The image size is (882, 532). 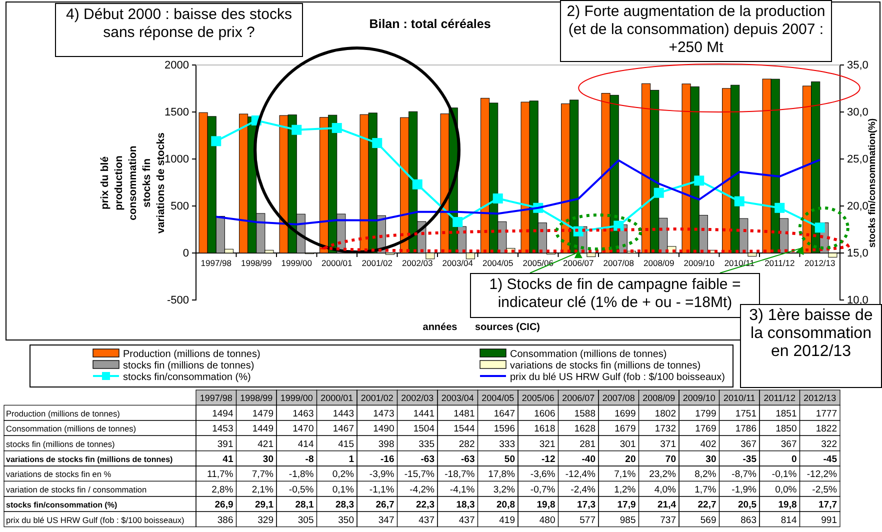 What do you see at coordinates (628, 444) in the screenshot?
I see `data-label: 301` at bounding box center [628, 444].